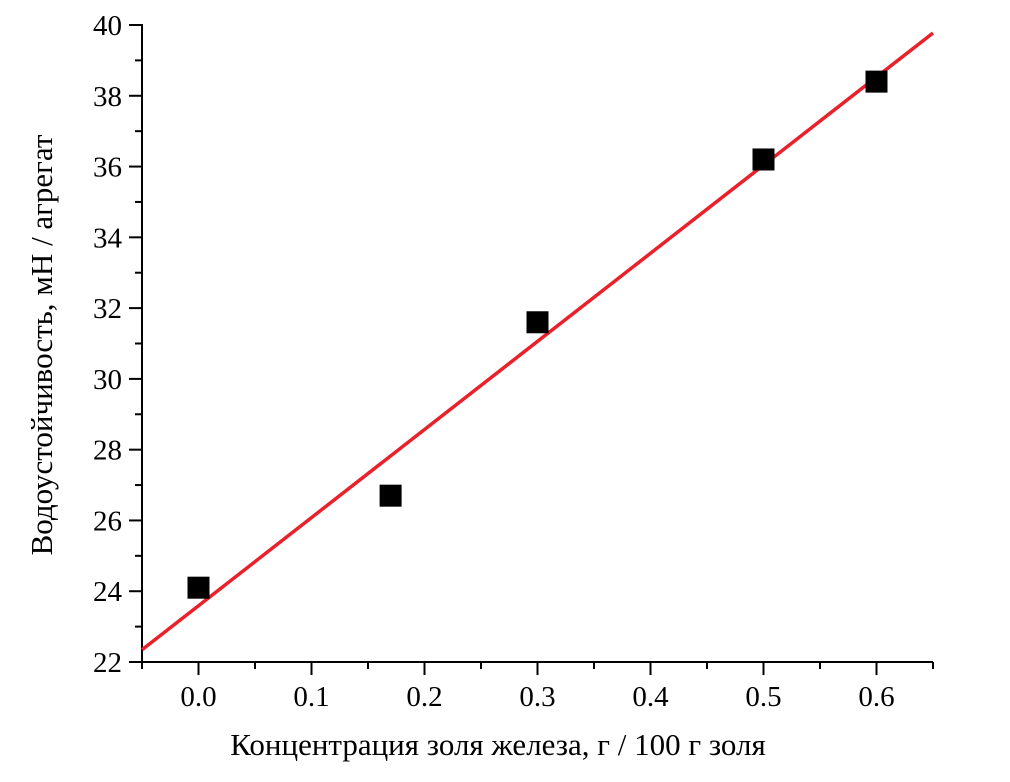 The width and height of the screenshot is (1010, 782). Describe the element at coordinates (107, 380) in the screenshot. I see `y-tick-label: 30` at that location.